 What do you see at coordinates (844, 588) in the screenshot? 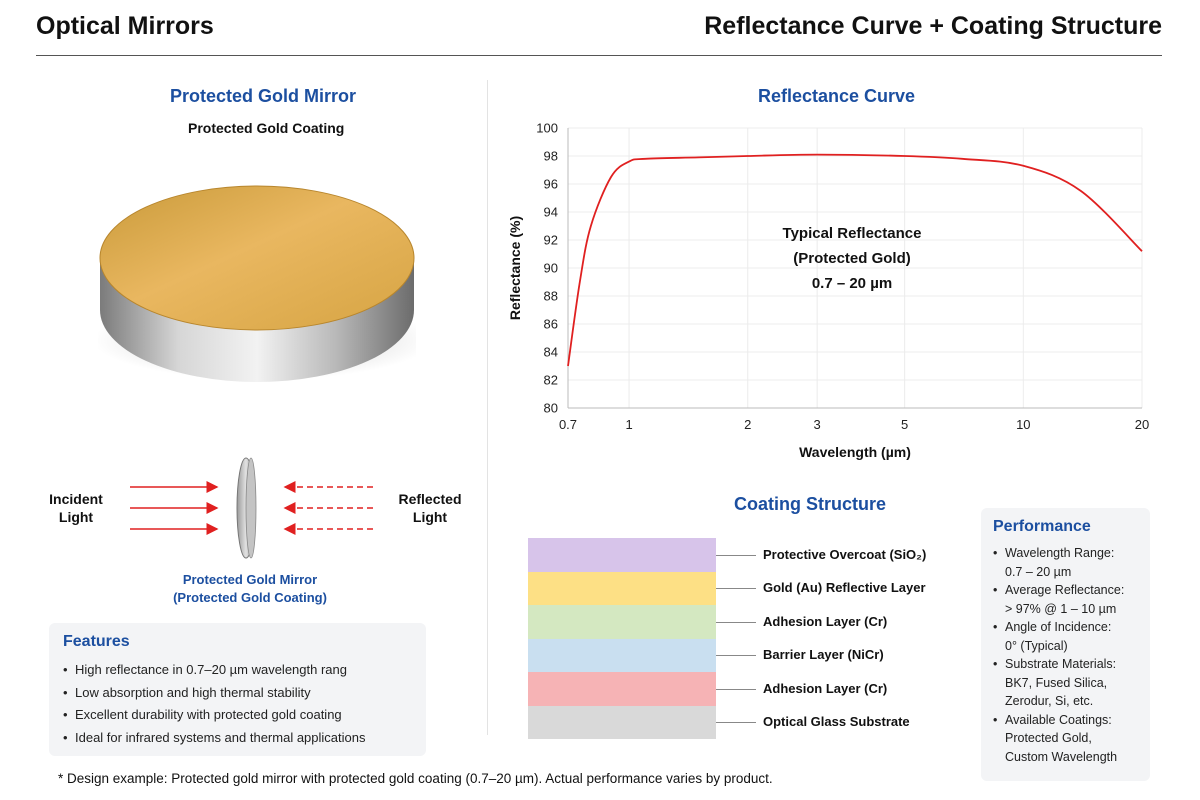
I see `coating-layer-label: Gold (Au) Reflective Layer` at bounding box center [844, 588].